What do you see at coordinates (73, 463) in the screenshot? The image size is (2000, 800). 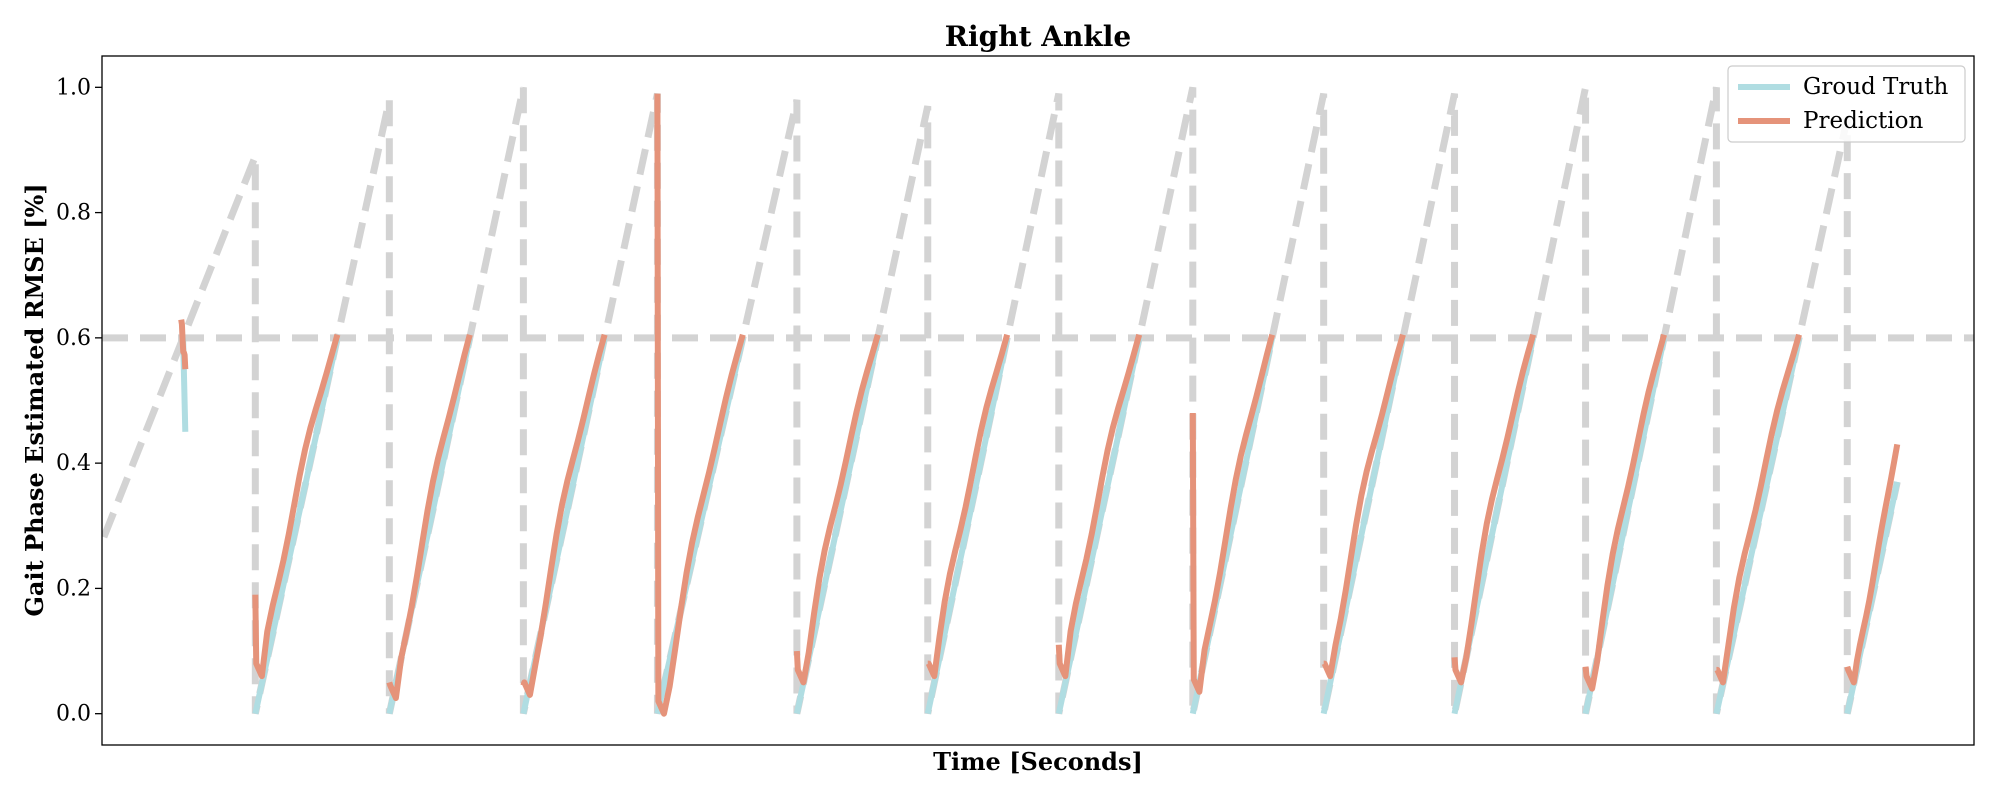 I see `y-tick-label: 0.4` at bounding box center [73, 463].